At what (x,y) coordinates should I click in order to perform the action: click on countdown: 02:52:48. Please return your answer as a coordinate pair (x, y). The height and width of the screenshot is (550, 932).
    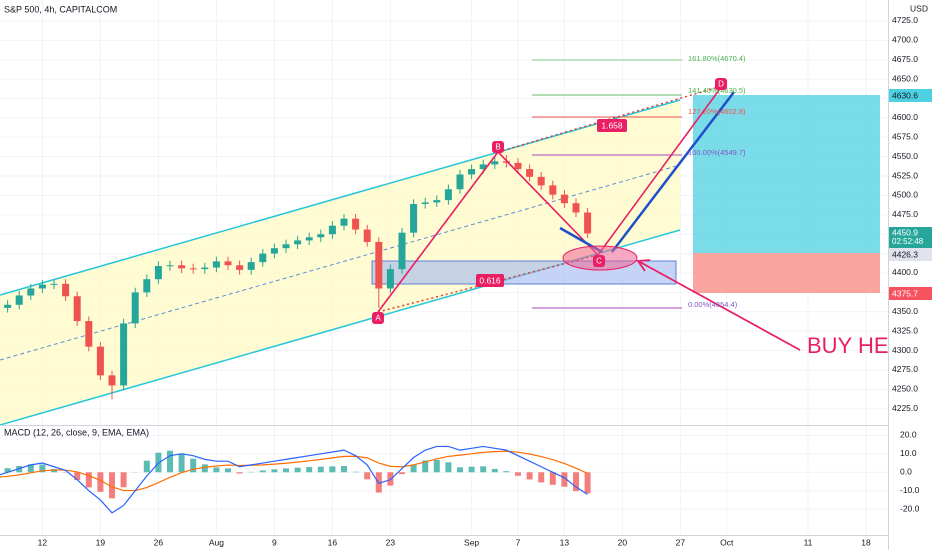
    Looking at the image, I should click on (908, 241).